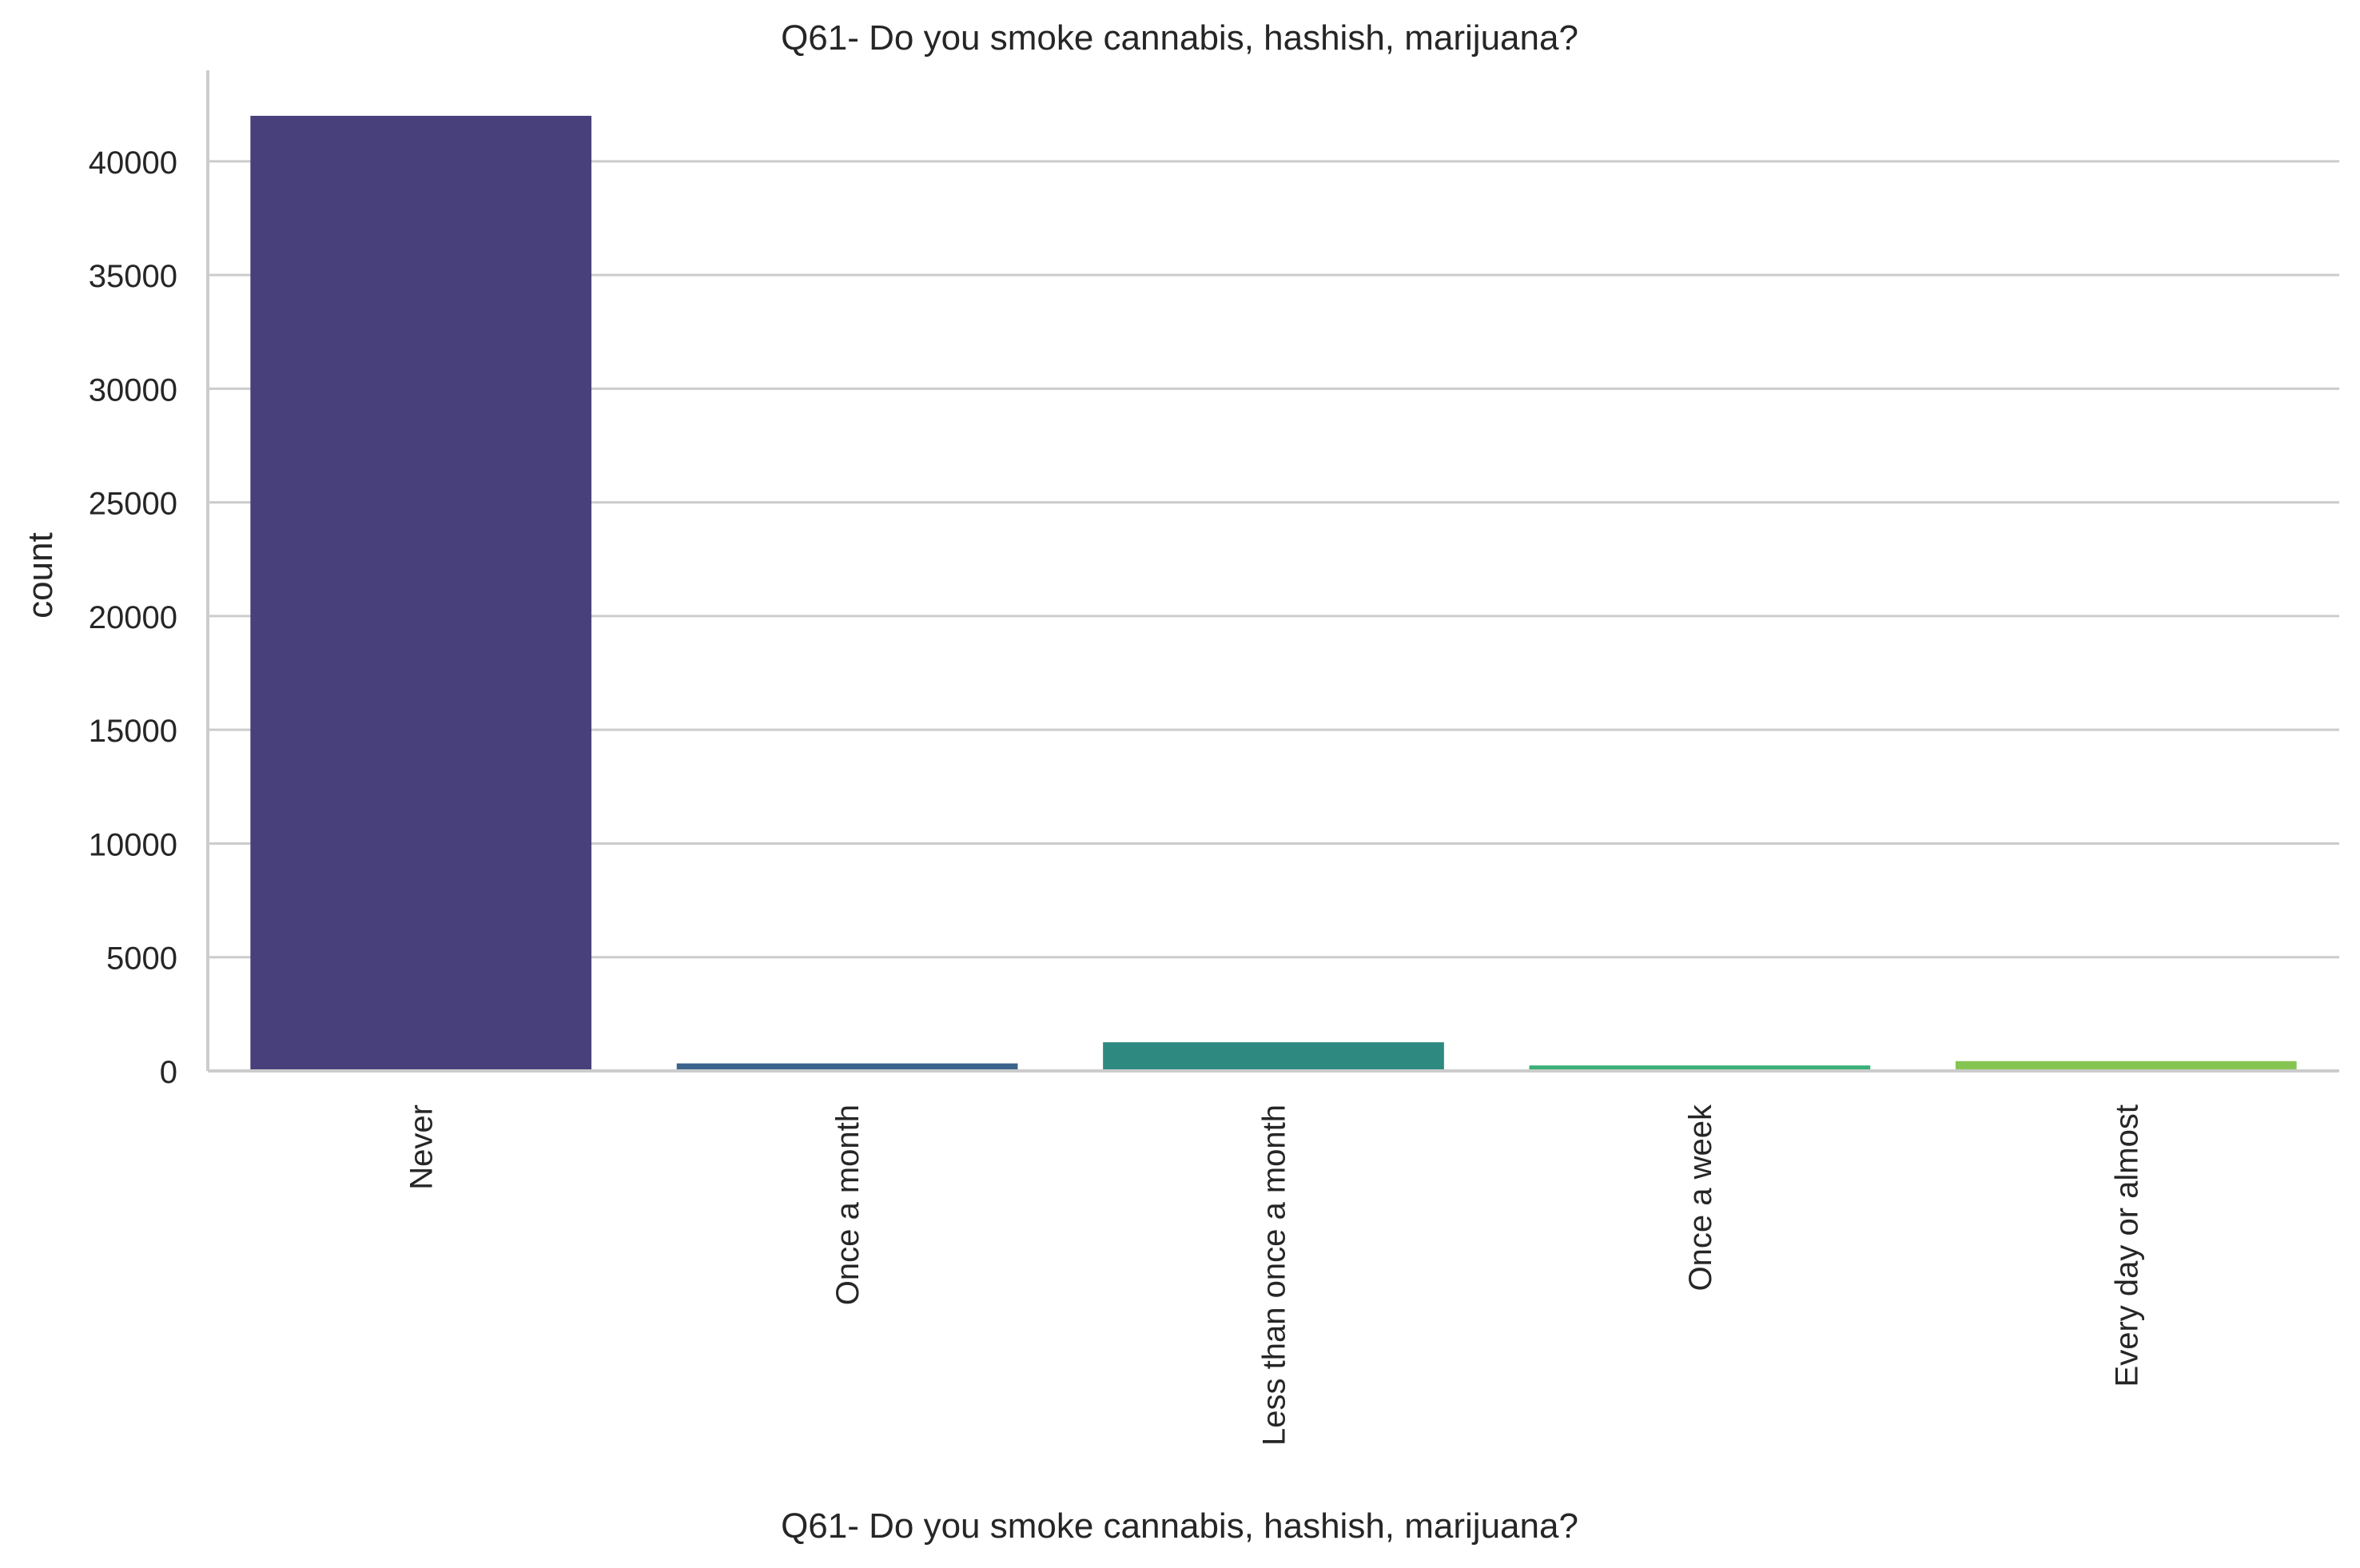 The height and width of the screenshot is (1568, 2360). What do you see at coordinates (422, 1147) in the screenshot?
I see `x-tick-label: Never` at bounding box center [422, 1147].